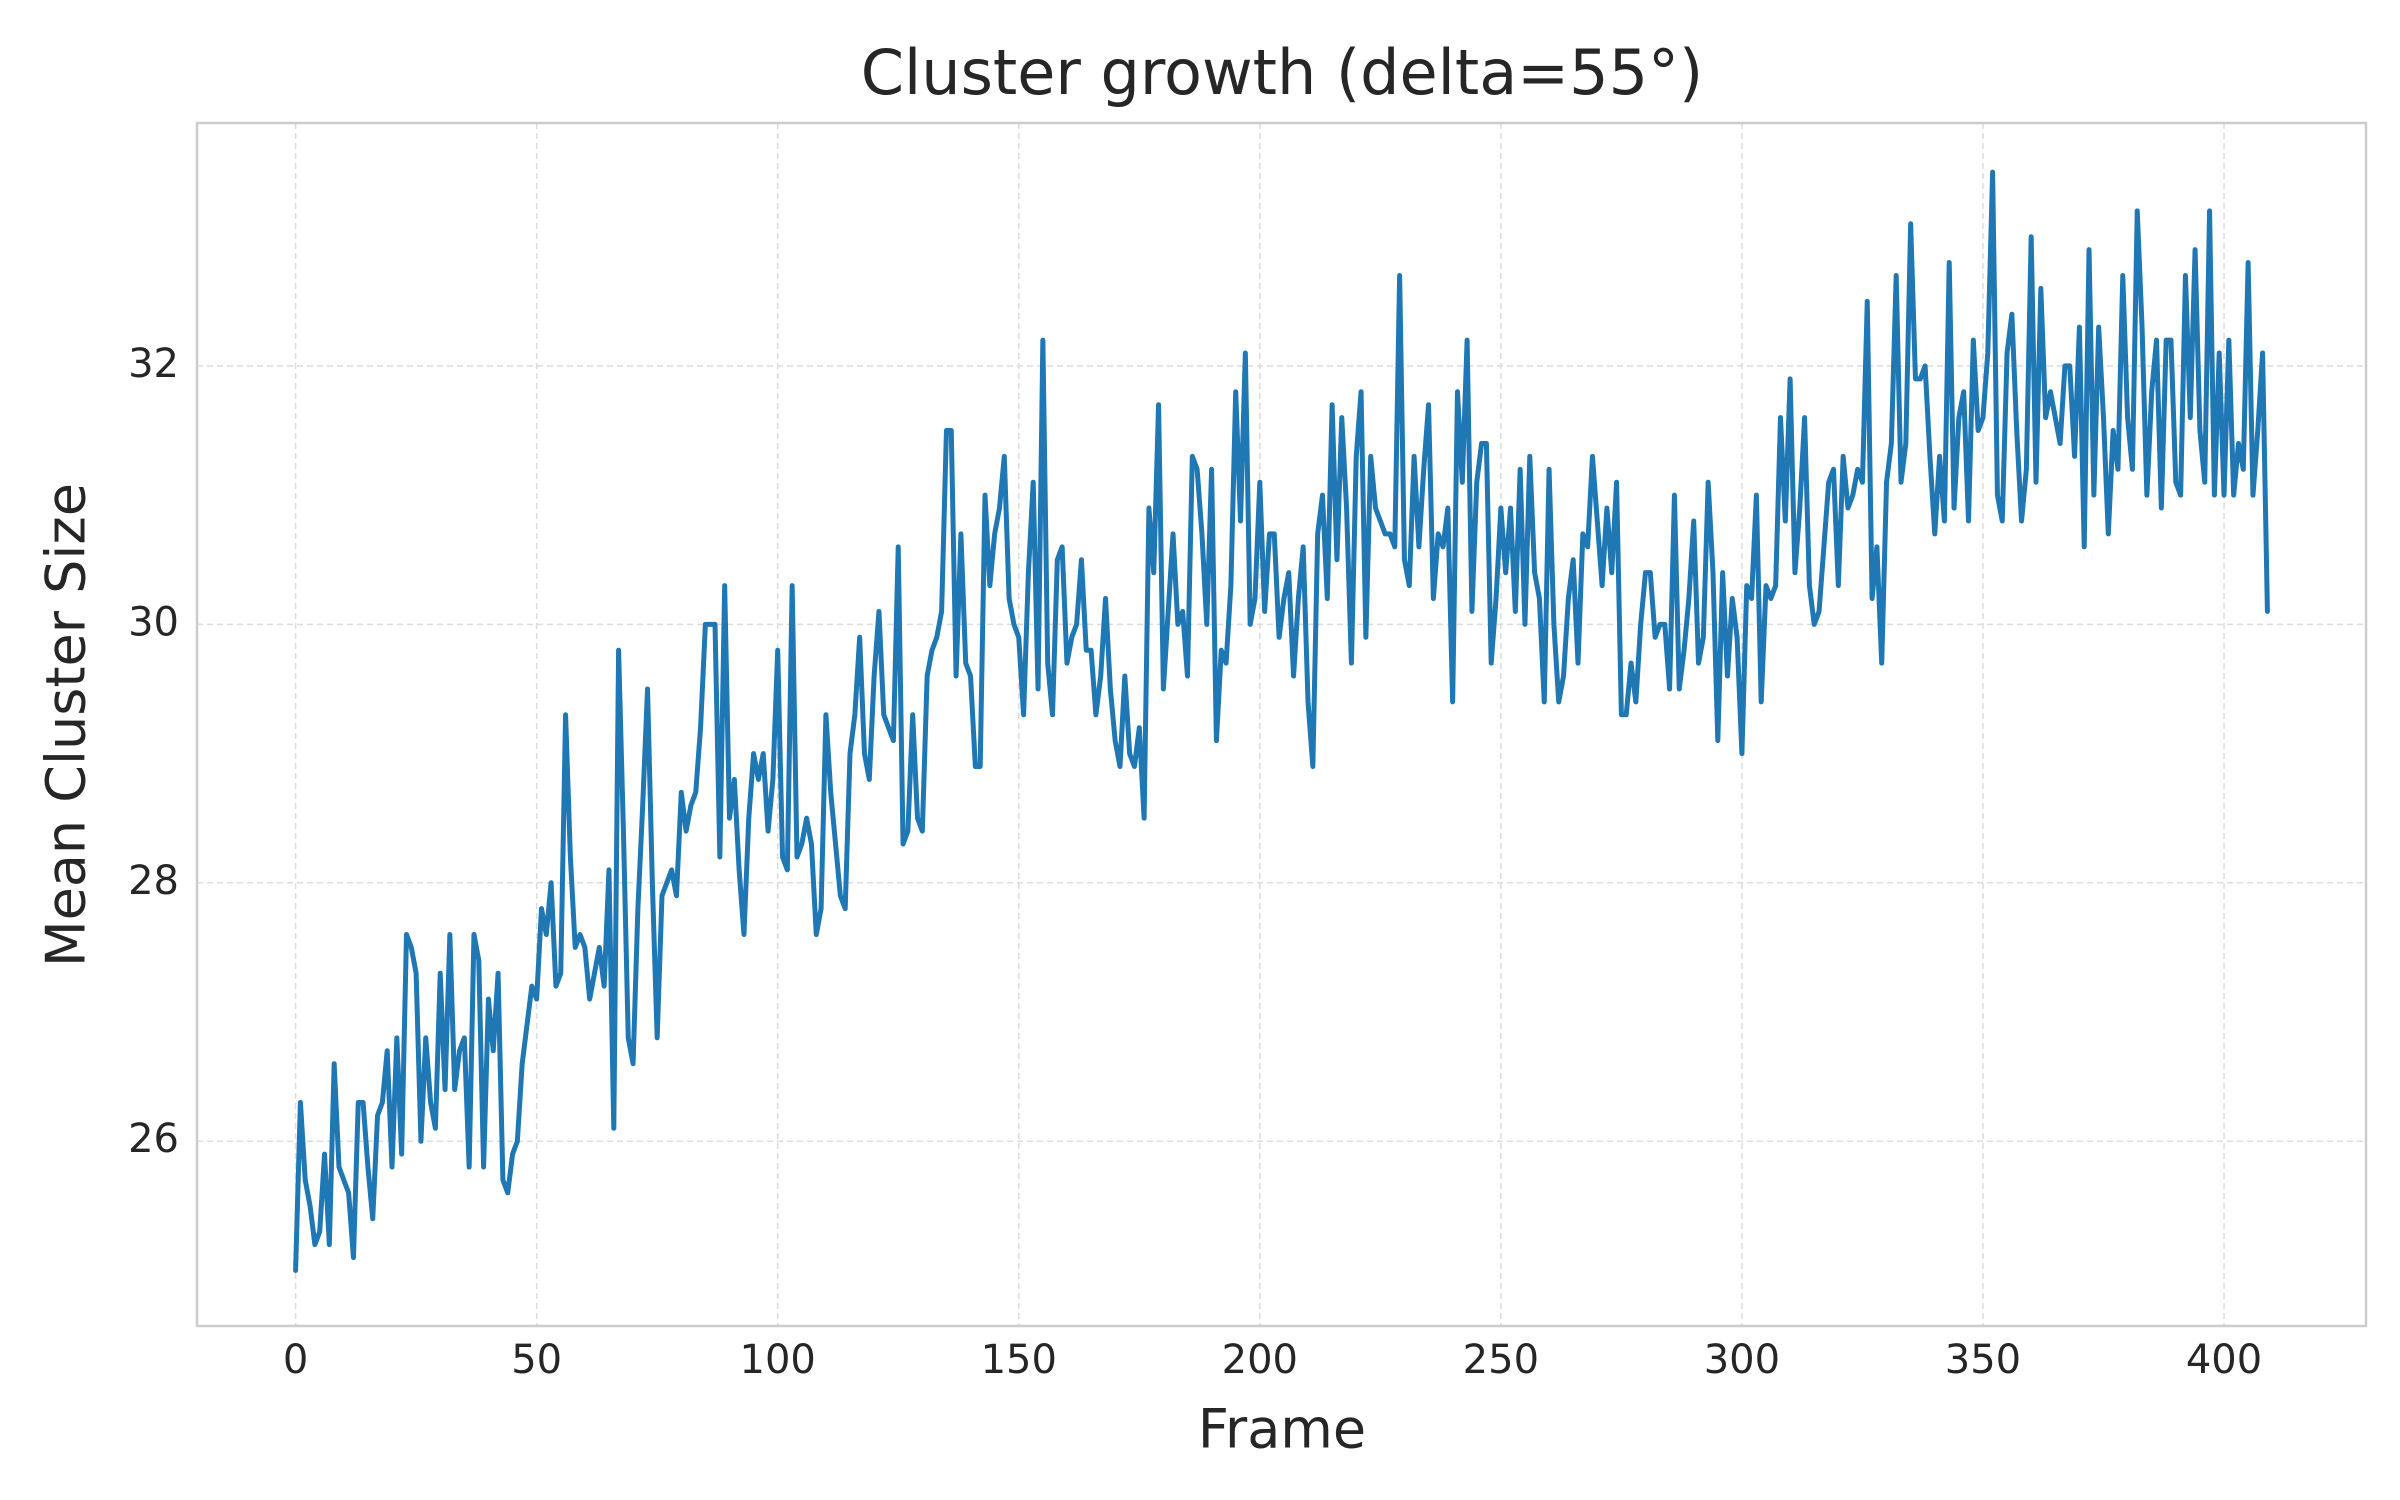  Describe the element at coordinates (1501, 1360) in the screenshot. I see `x-tick-label: 250` at that location.